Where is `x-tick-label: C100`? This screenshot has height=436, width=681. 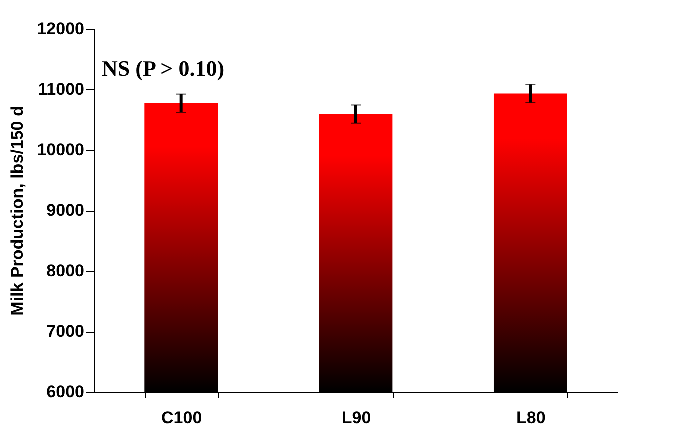 x-tick-label: C100 is located at coordinates (182, 418).